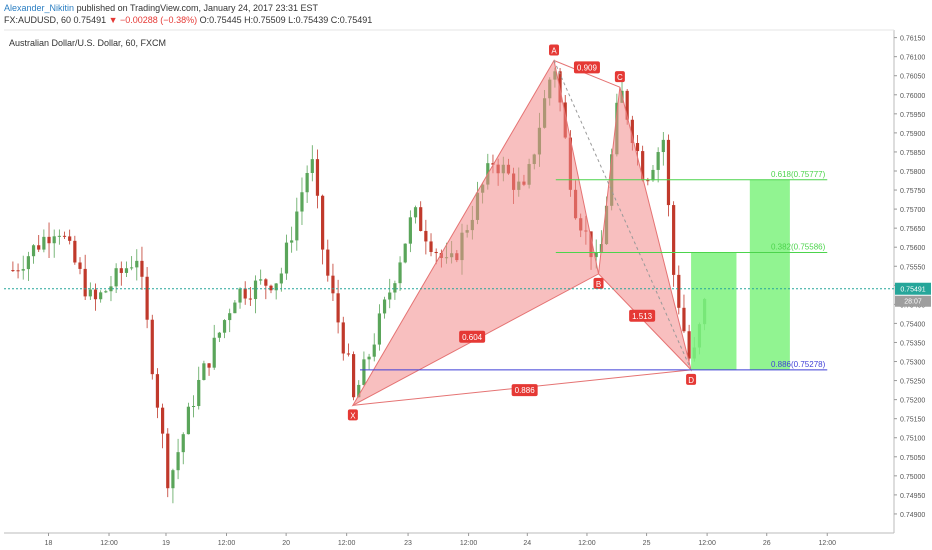  What do you see at coordinates (912, 248) in the screenshot?
I see `y-tick-label: 0.75600` at bounding box center [912, 248].